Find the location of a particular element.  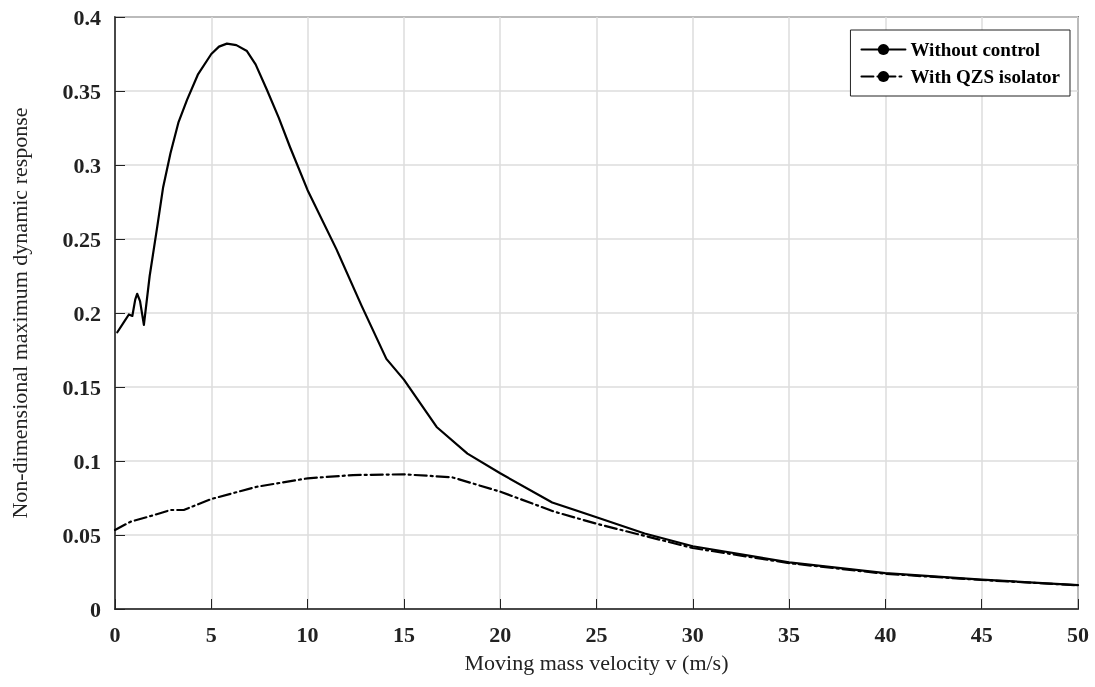

y-tick-label: 0.25 is located at coordinates (81, 239).